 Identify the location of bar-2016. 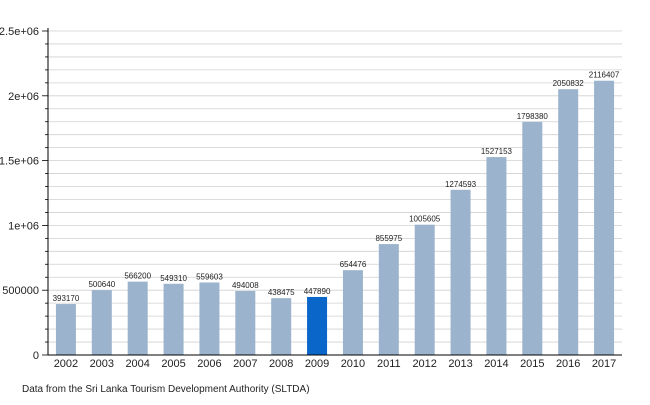
(568, 222).